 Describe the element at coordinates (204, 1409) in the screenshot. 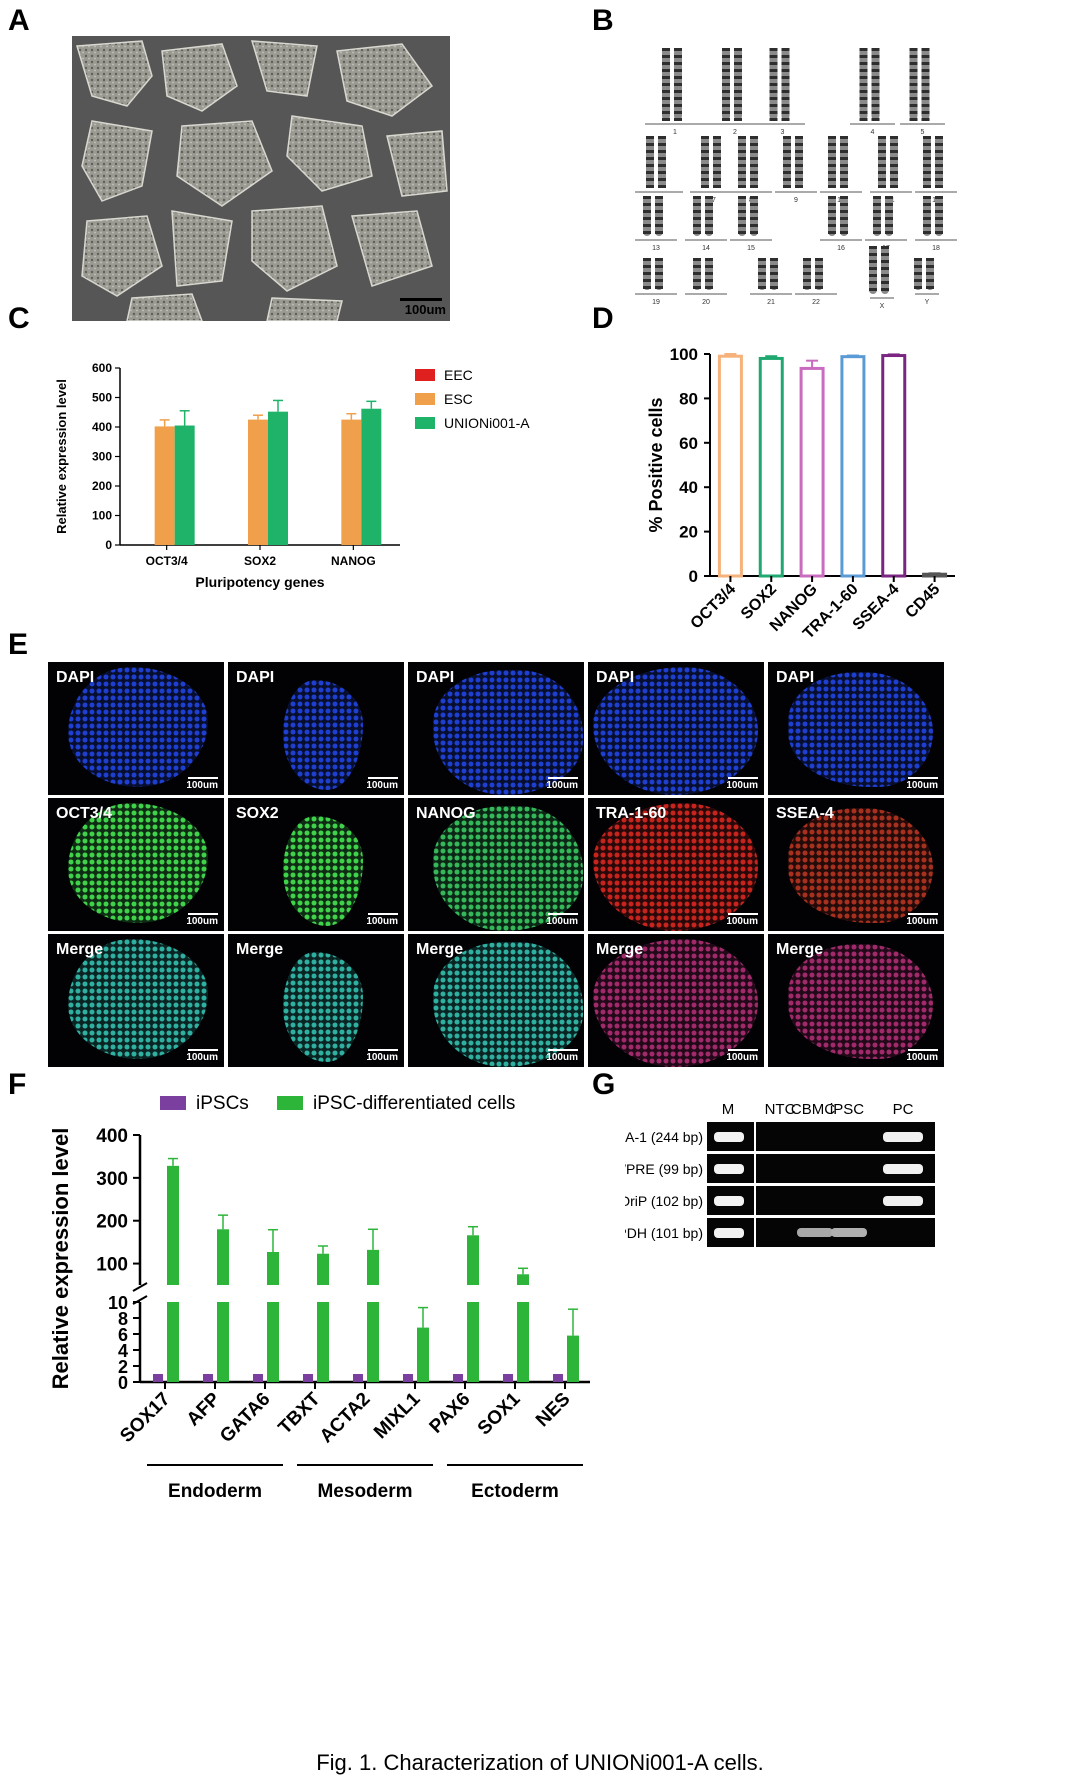

I see `x-tick-label: AFP` at that location.